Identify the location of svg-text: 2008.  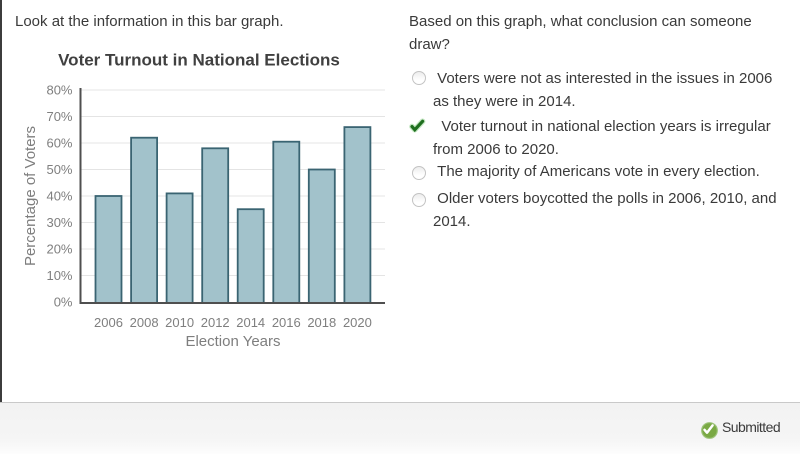
(144, 322).